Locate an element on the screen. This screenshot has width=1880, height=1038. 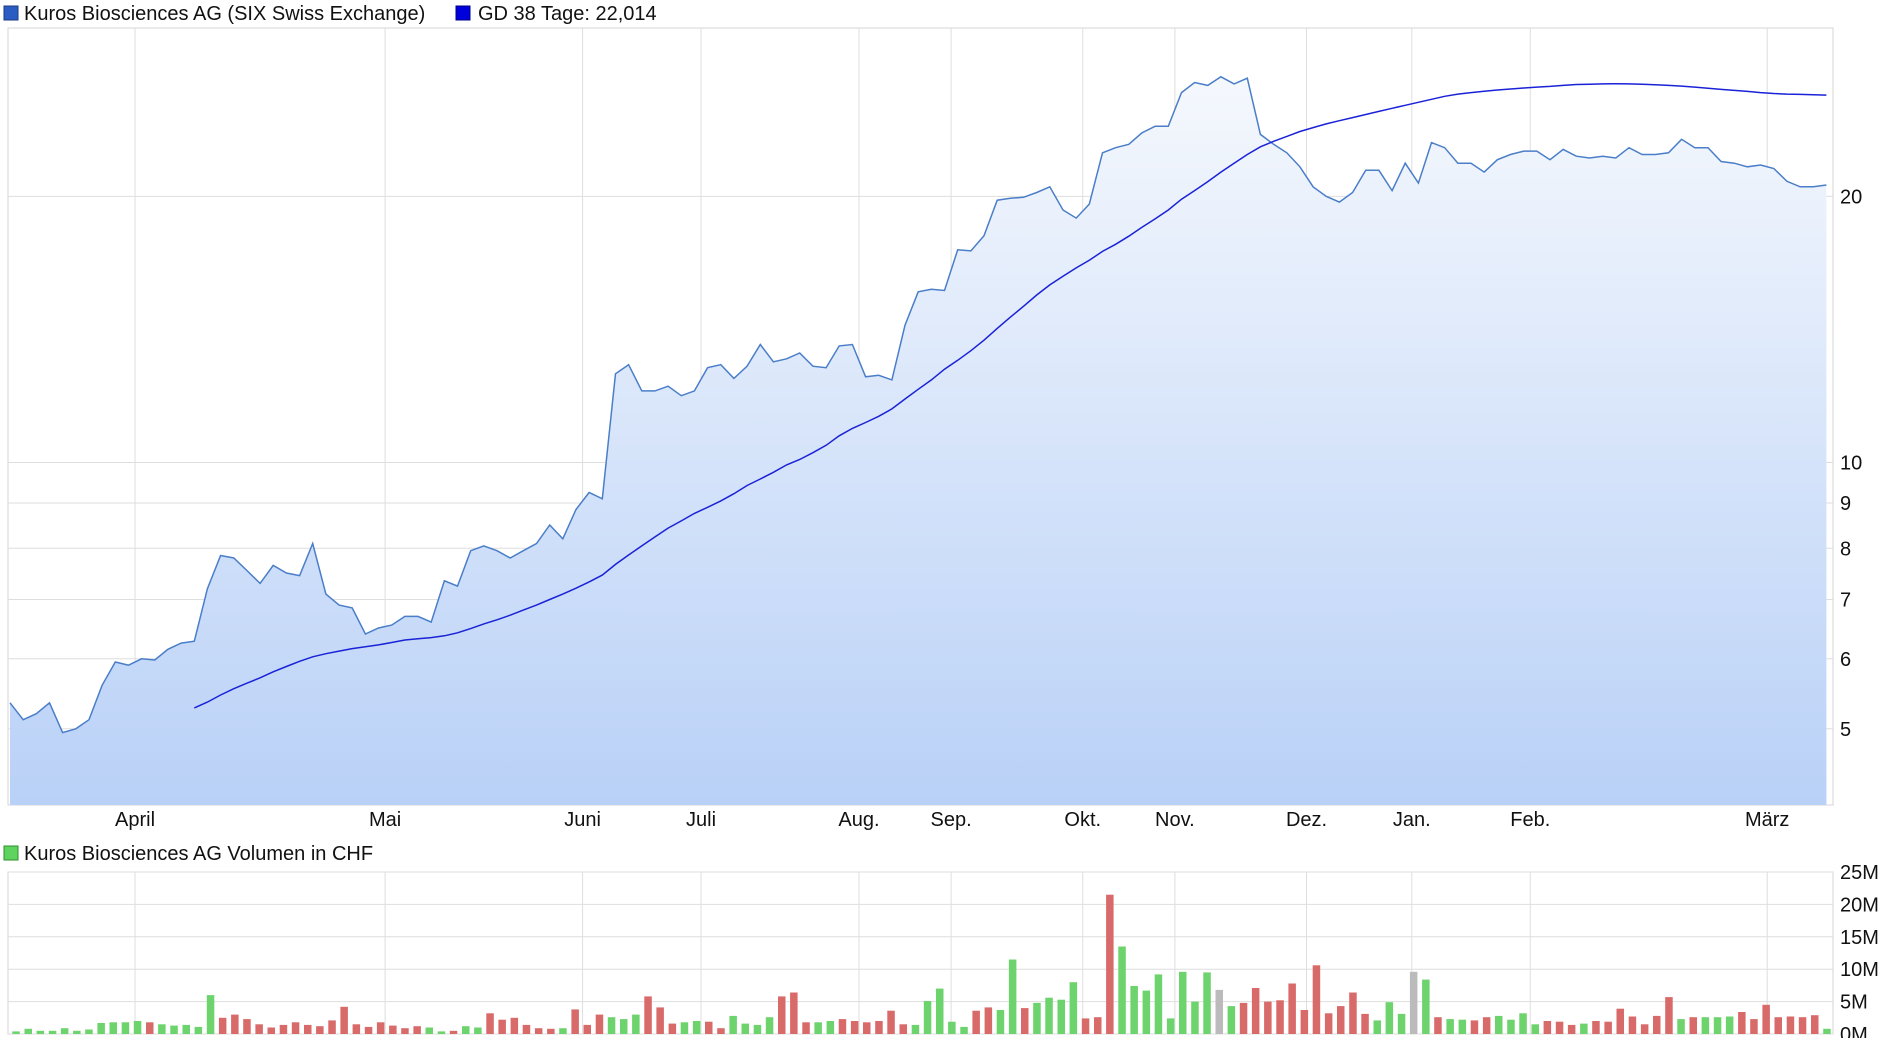
price-legend-swatch is located at coordinates (11, 13).